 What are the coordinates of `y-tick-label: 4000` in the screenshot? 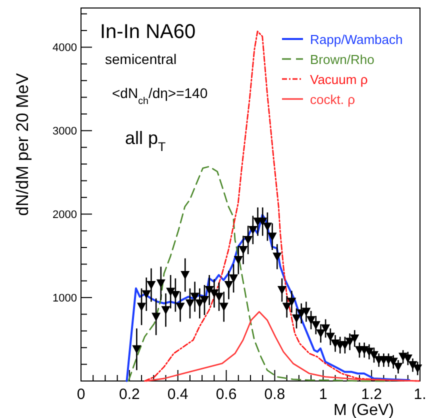 It's located at (64, 48).